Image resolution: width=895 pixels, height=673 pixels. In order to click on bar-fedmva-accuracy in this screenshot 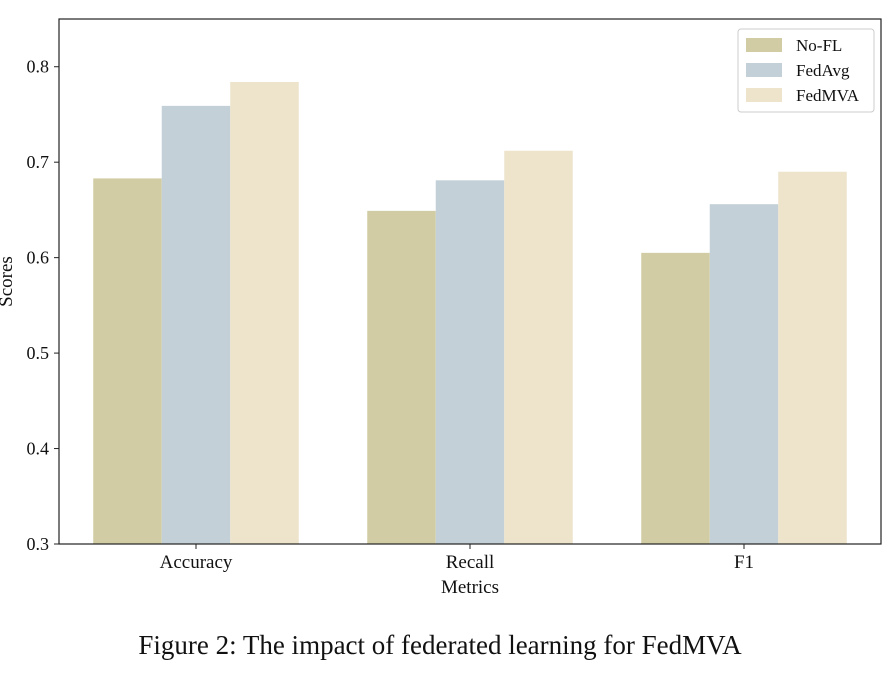, I will do `click(264, 313)`.